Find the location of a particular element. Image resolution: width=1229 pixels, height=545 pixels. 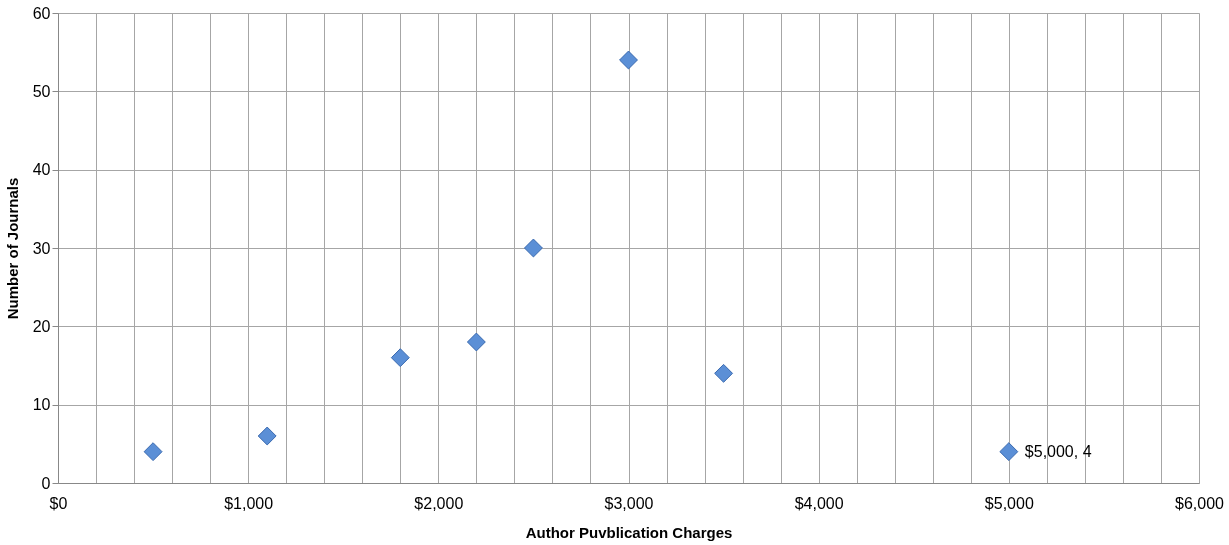

y-tick-label: 0 is located at coordinates (46, 483).